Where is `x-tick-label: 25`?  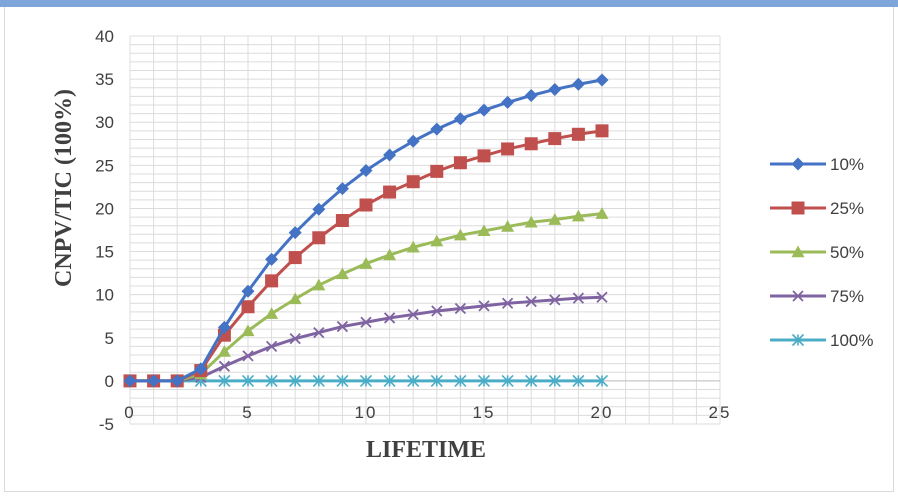
x-tick-label: 25 is located at coordinates (720, 412).